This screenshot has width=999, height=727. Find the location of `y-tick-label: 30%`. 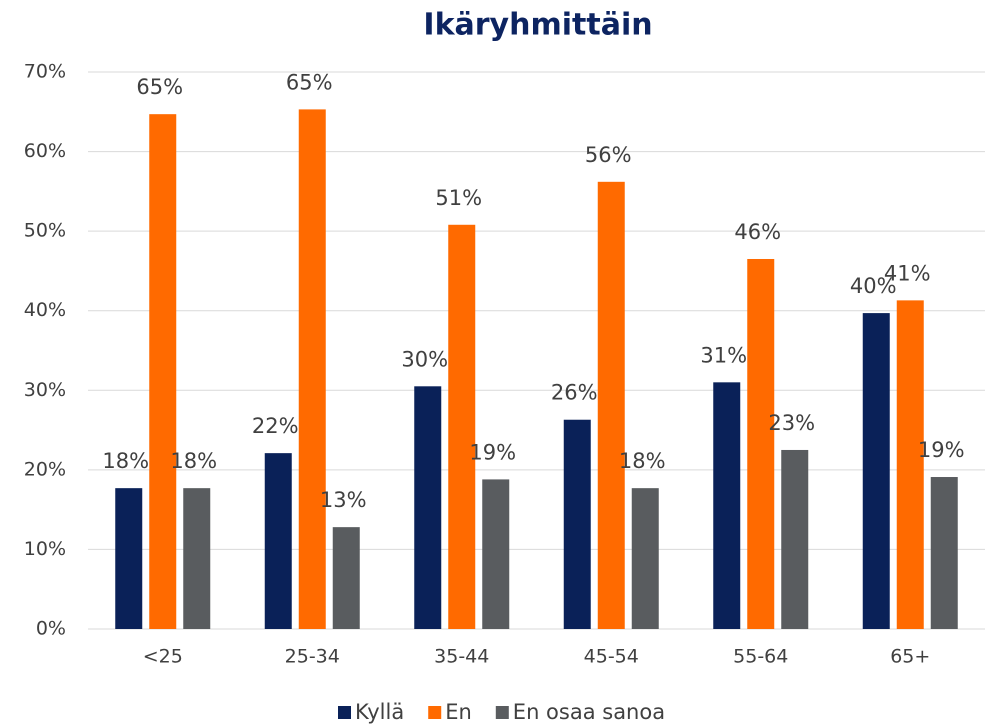

y-tick-label: 30% is located at coordinates (45, 390).